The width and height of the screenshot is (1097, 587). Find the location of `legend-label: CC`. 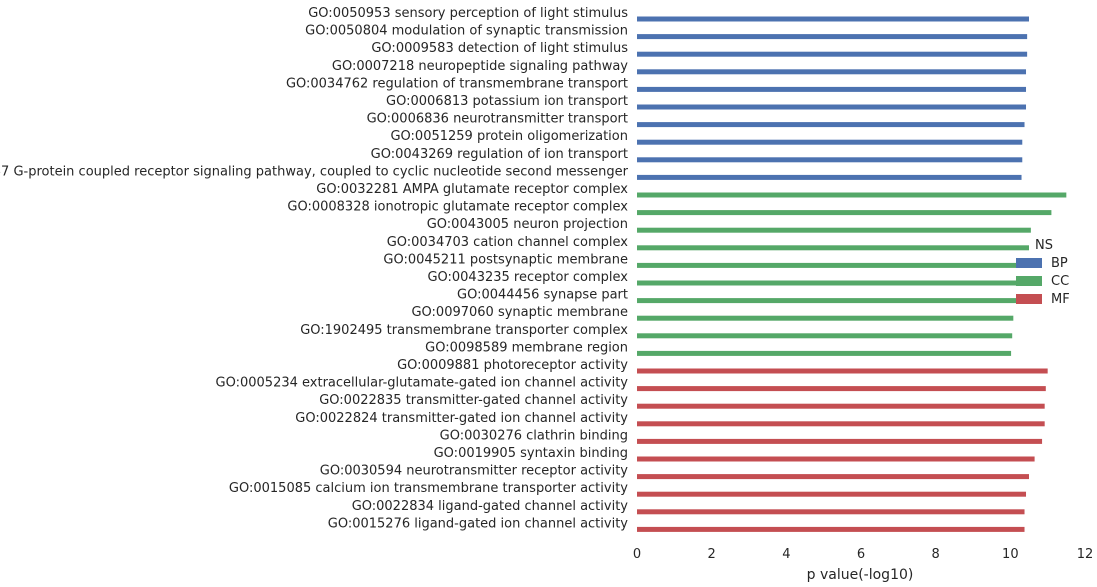

legend-label: CC is located at coordinates (1060, 281).